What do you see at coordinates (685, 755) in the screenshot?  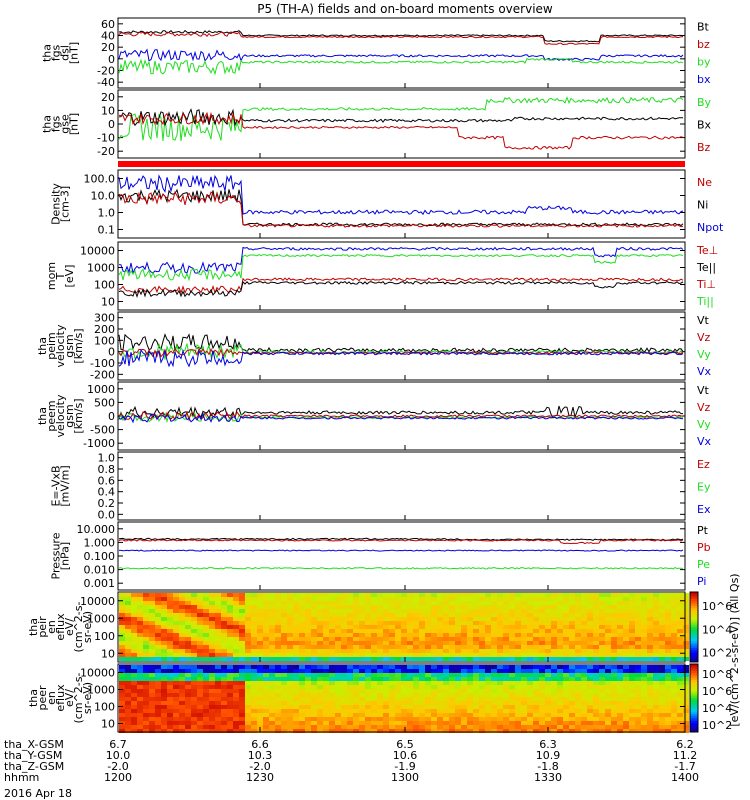 I see `x-tick-label: 11.2` at bounding box center [685, 755].